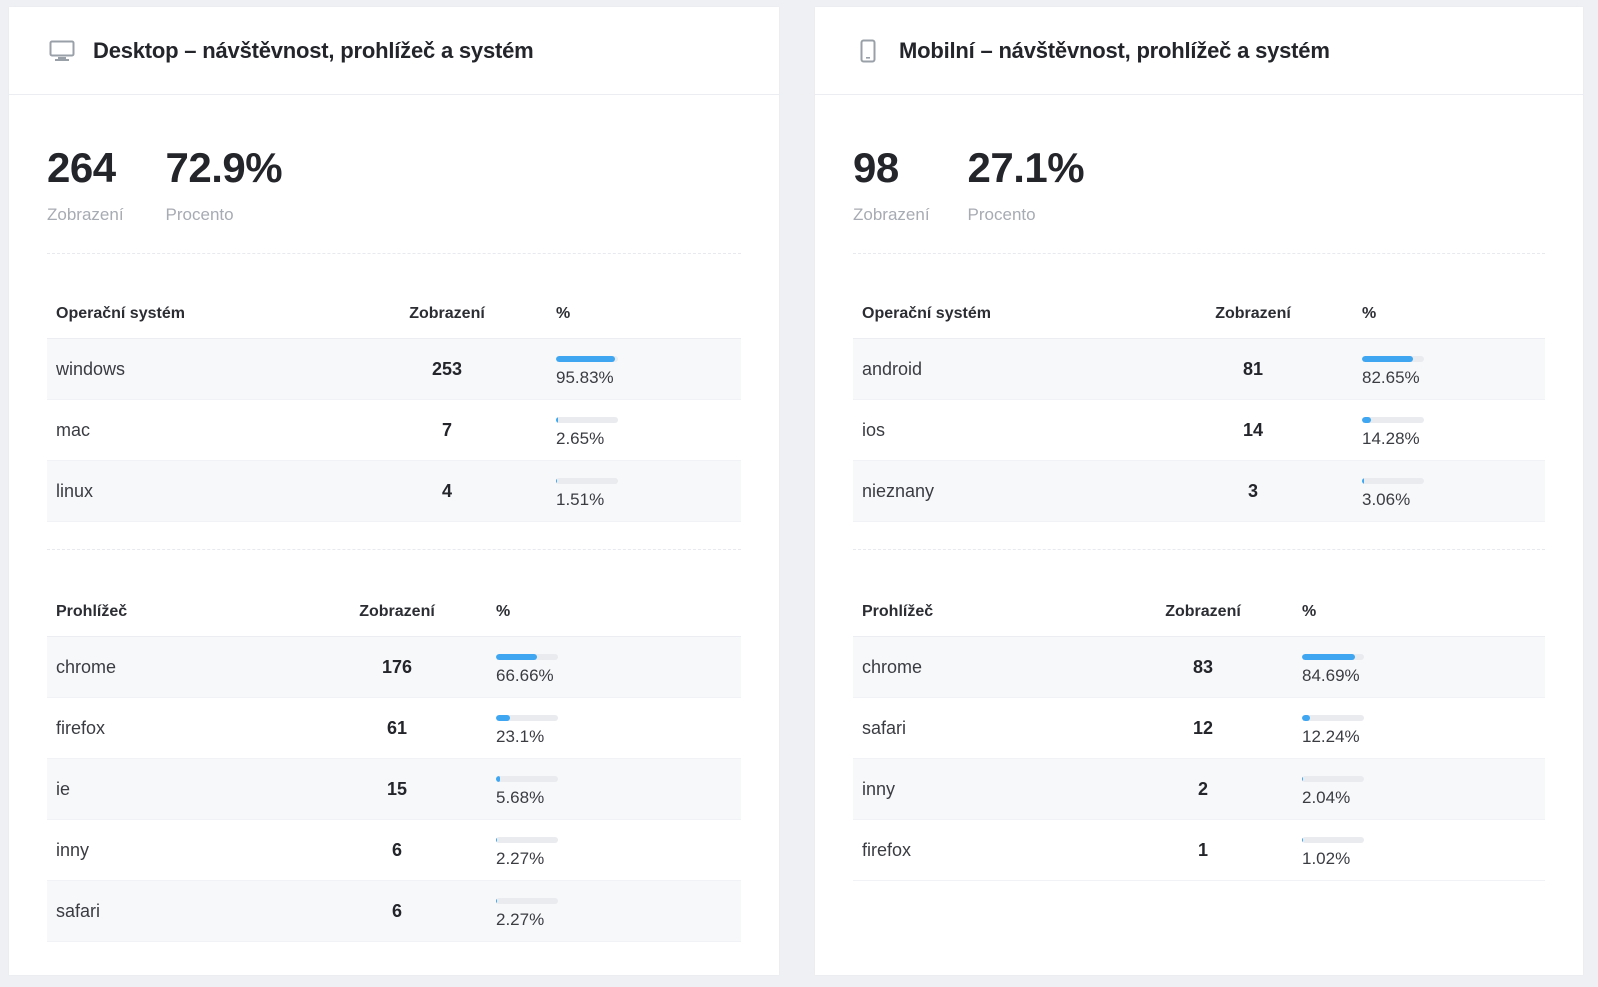 Image resolution: width=1598 pixels, height=987 pixels. I want to click on os-name: linux, so click(197, 491).